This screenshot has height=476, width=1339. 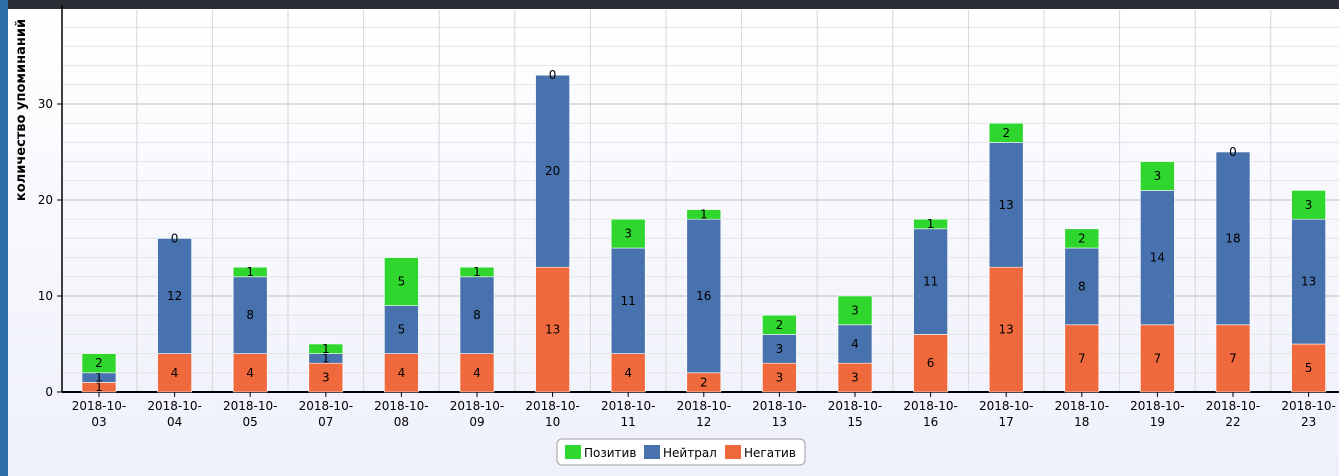 I want to click on bar-value-label: 18, so click(x=1232, y=238).